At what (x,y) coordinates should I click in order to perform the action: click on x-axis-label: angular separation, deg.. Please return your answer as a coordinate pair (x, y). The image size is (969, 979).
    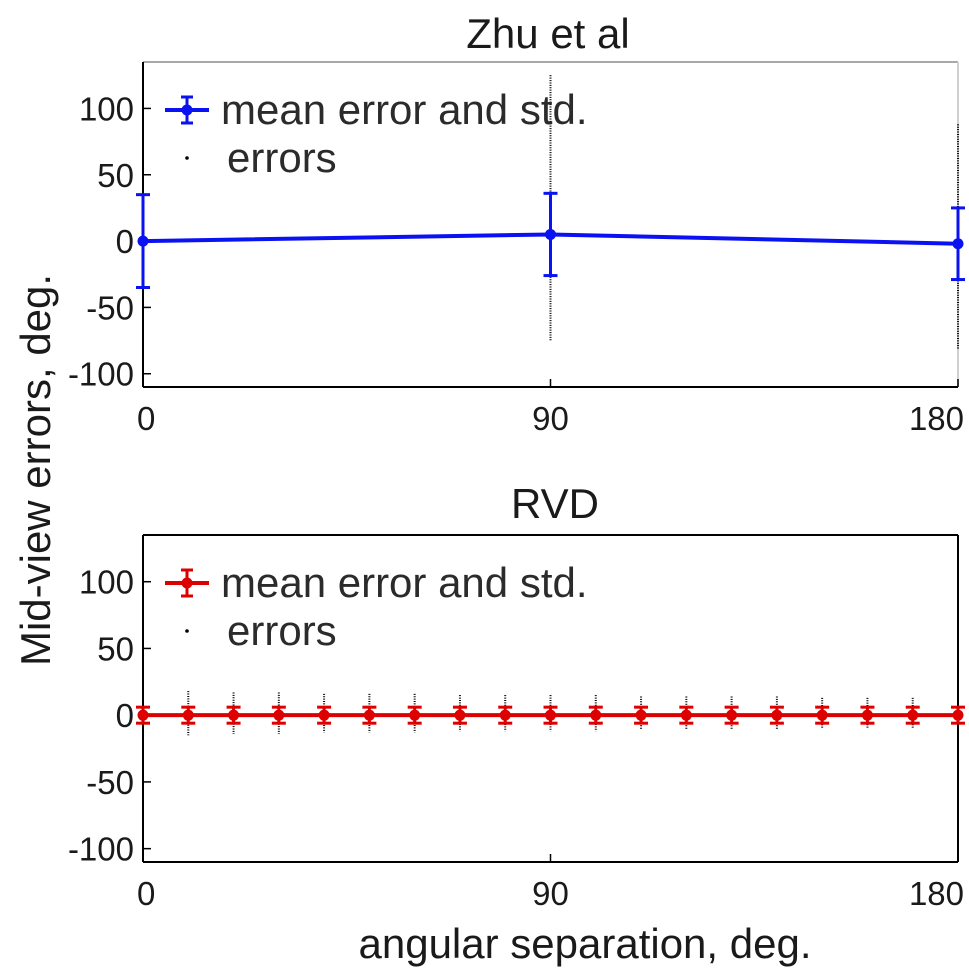
    Looking at the image, I should click on (585, 943).